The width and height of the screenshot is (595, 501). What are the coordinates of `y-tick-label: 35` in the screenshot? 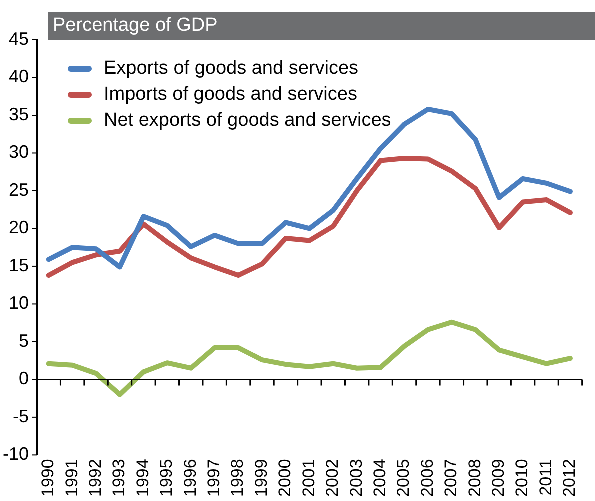 It's located at (19, 114).